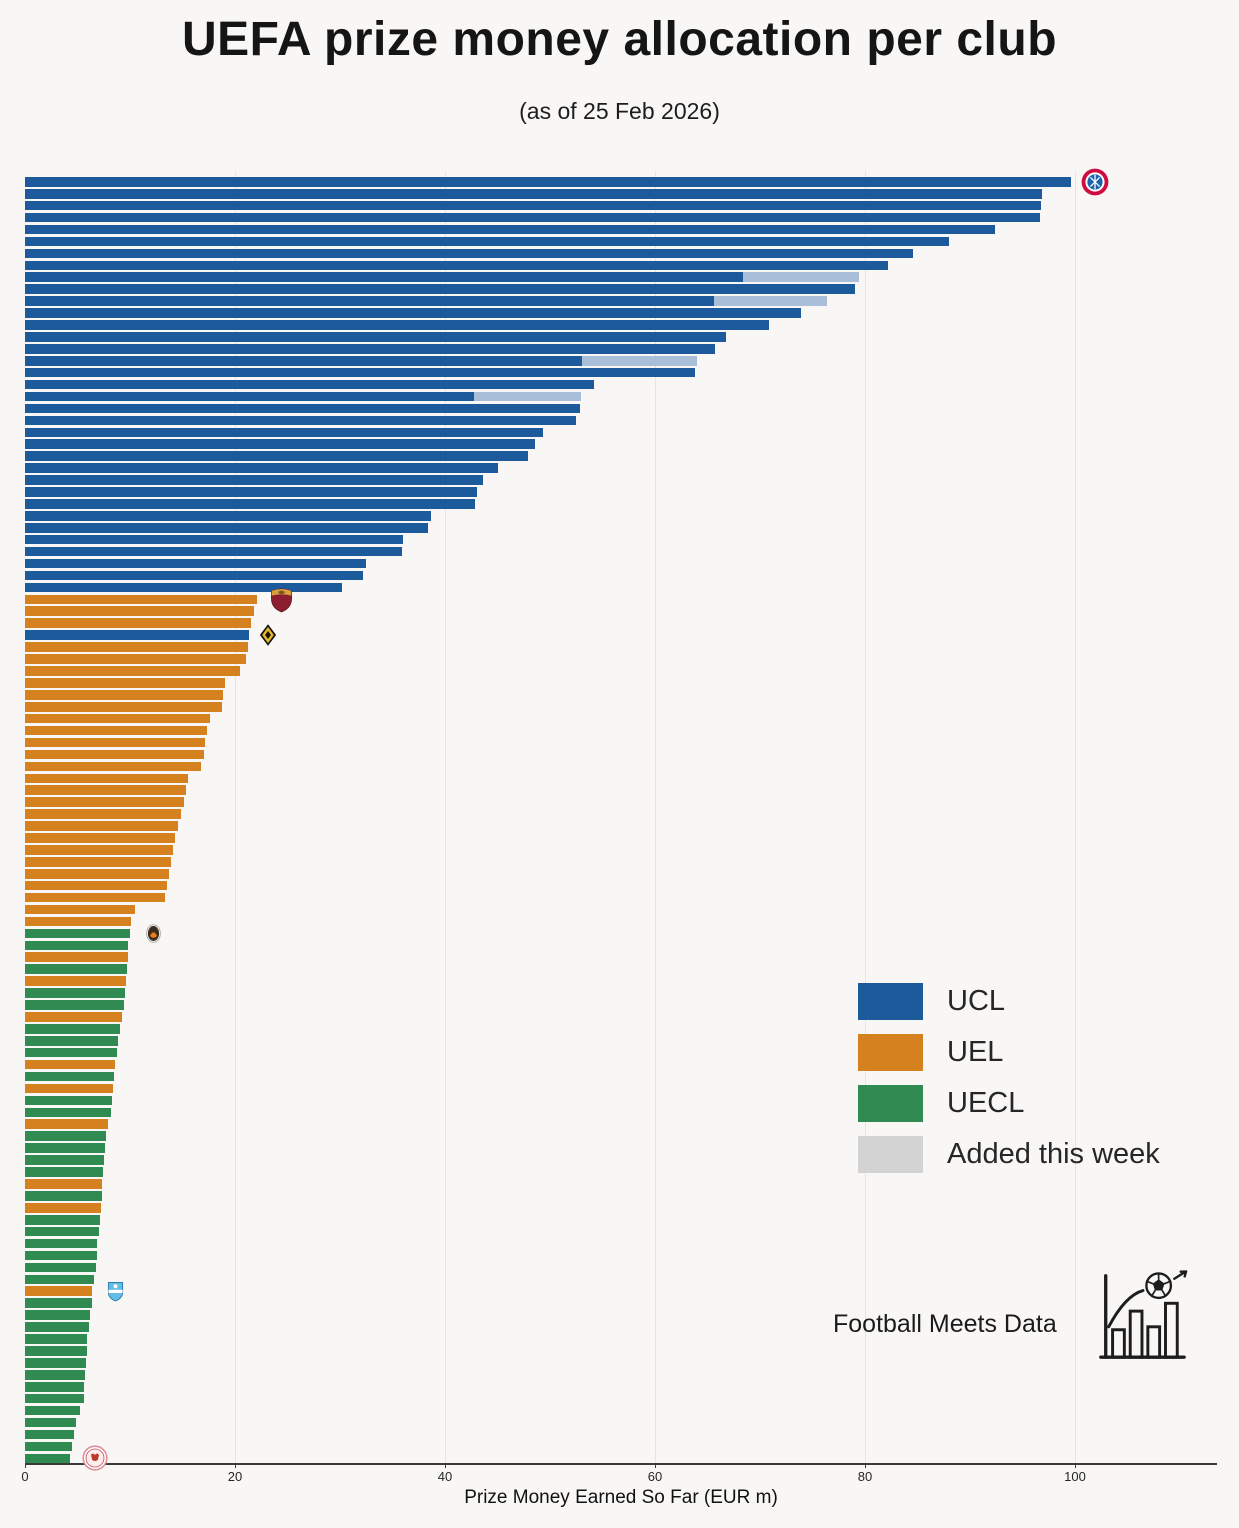 The height and width of the screenshot is (1528, 1239). Describe the element at coordinates (890, 1001) in the screenshot. I see `legend-swatch-ucl` at that location.